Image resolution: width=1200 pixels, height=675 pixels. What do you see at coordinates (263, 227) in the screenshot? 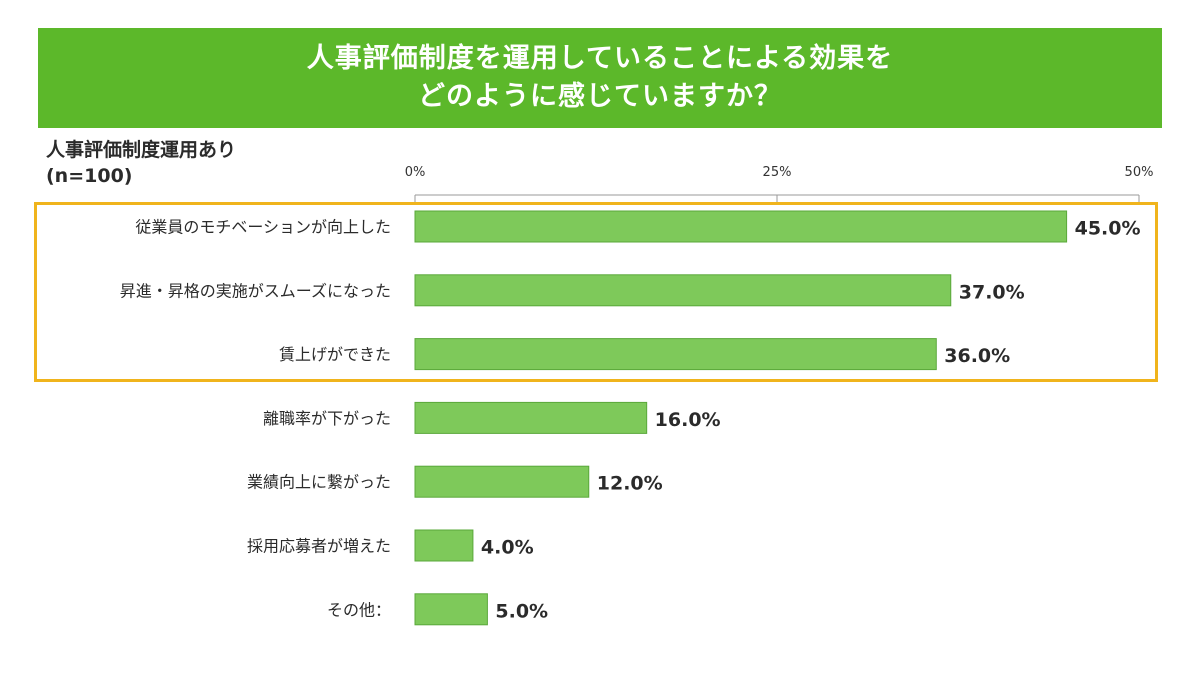
I see `category-label: 従業員のモチベーションが向上した` at bounding box center [263, 227].